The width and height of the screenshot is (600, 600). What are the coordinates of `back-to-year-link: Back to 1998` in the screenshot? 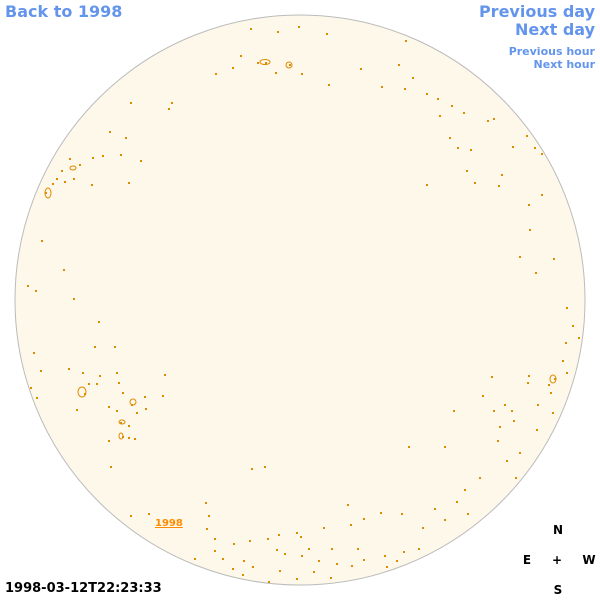 It's located at (64, 11).